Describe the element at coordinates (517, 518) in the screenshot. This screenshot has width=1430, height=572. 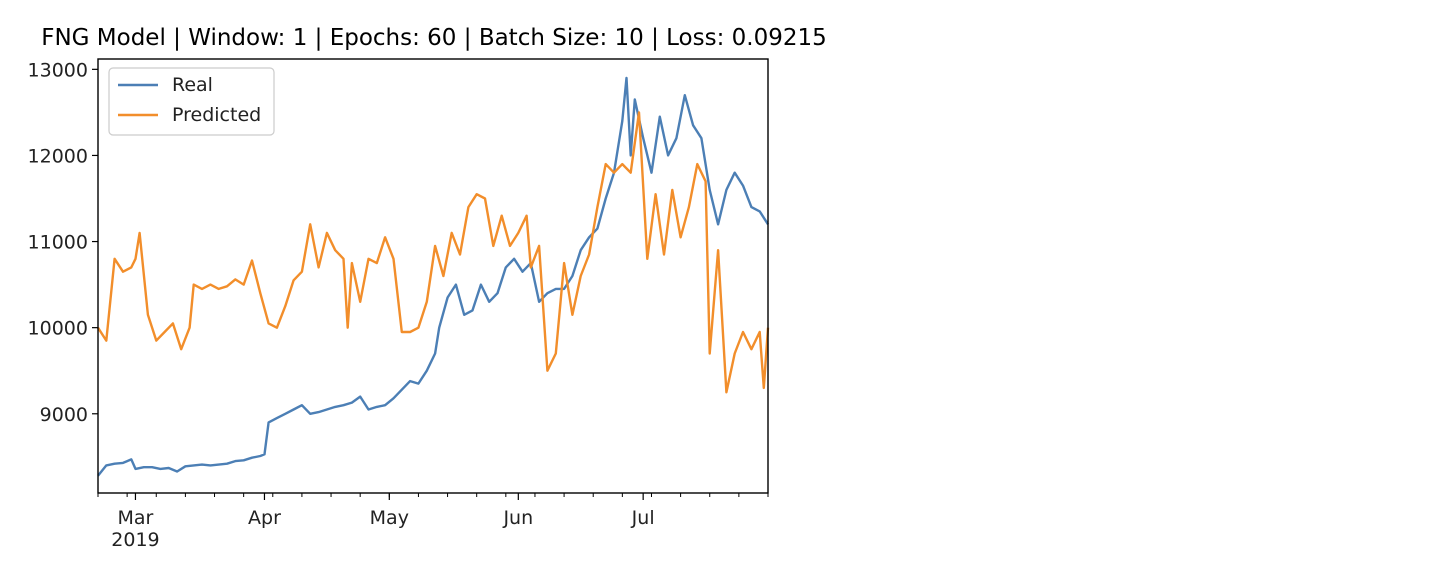
I see `x-tick-label: Jun` at that location.